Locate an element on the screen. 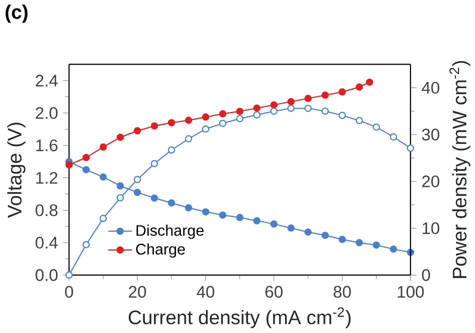 The image size is (475, 333). x-tick-label: 60 is located at coordinates (274, 292).